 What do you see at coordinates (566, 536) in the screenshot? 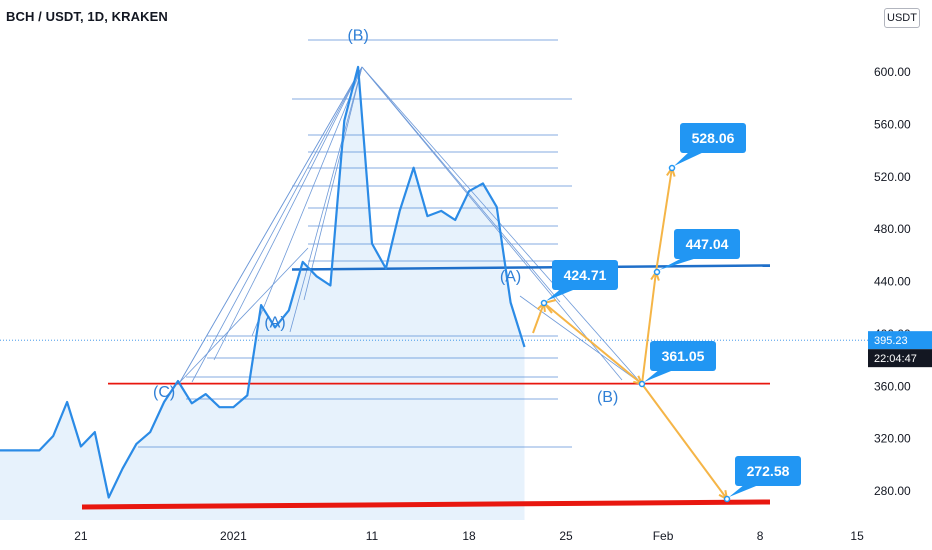
I see `x-tick-label: 25` at bounding box center [566, 536].